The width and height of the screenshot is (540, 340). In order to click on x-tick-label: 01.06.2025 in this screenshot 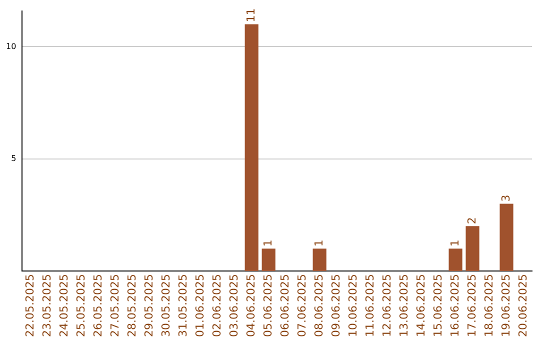, I will do `click(199, 306)`.